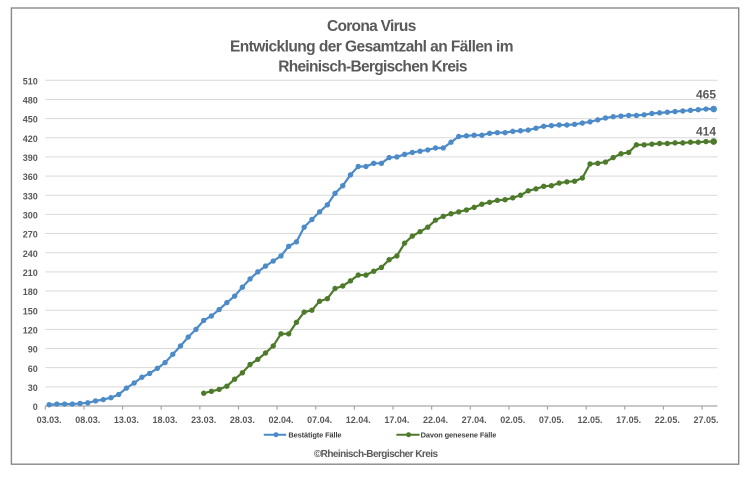  What do you see at coordinates (30, 216) in the screenshot?
I see `svg-text: 300` at bounding box center [30, 216].